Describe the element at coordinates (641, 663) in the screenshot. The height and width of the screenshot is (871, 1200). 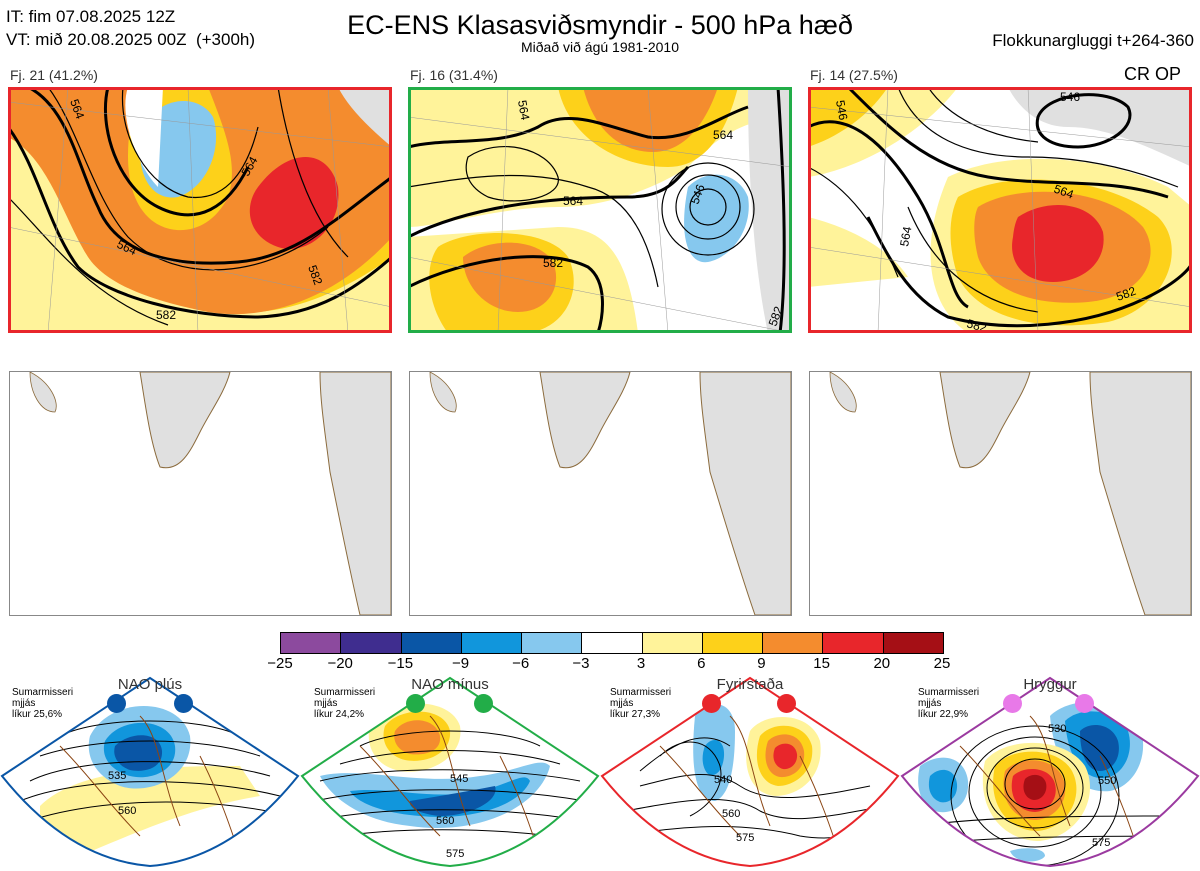
I see `colorbar-tick: 3` at that location.